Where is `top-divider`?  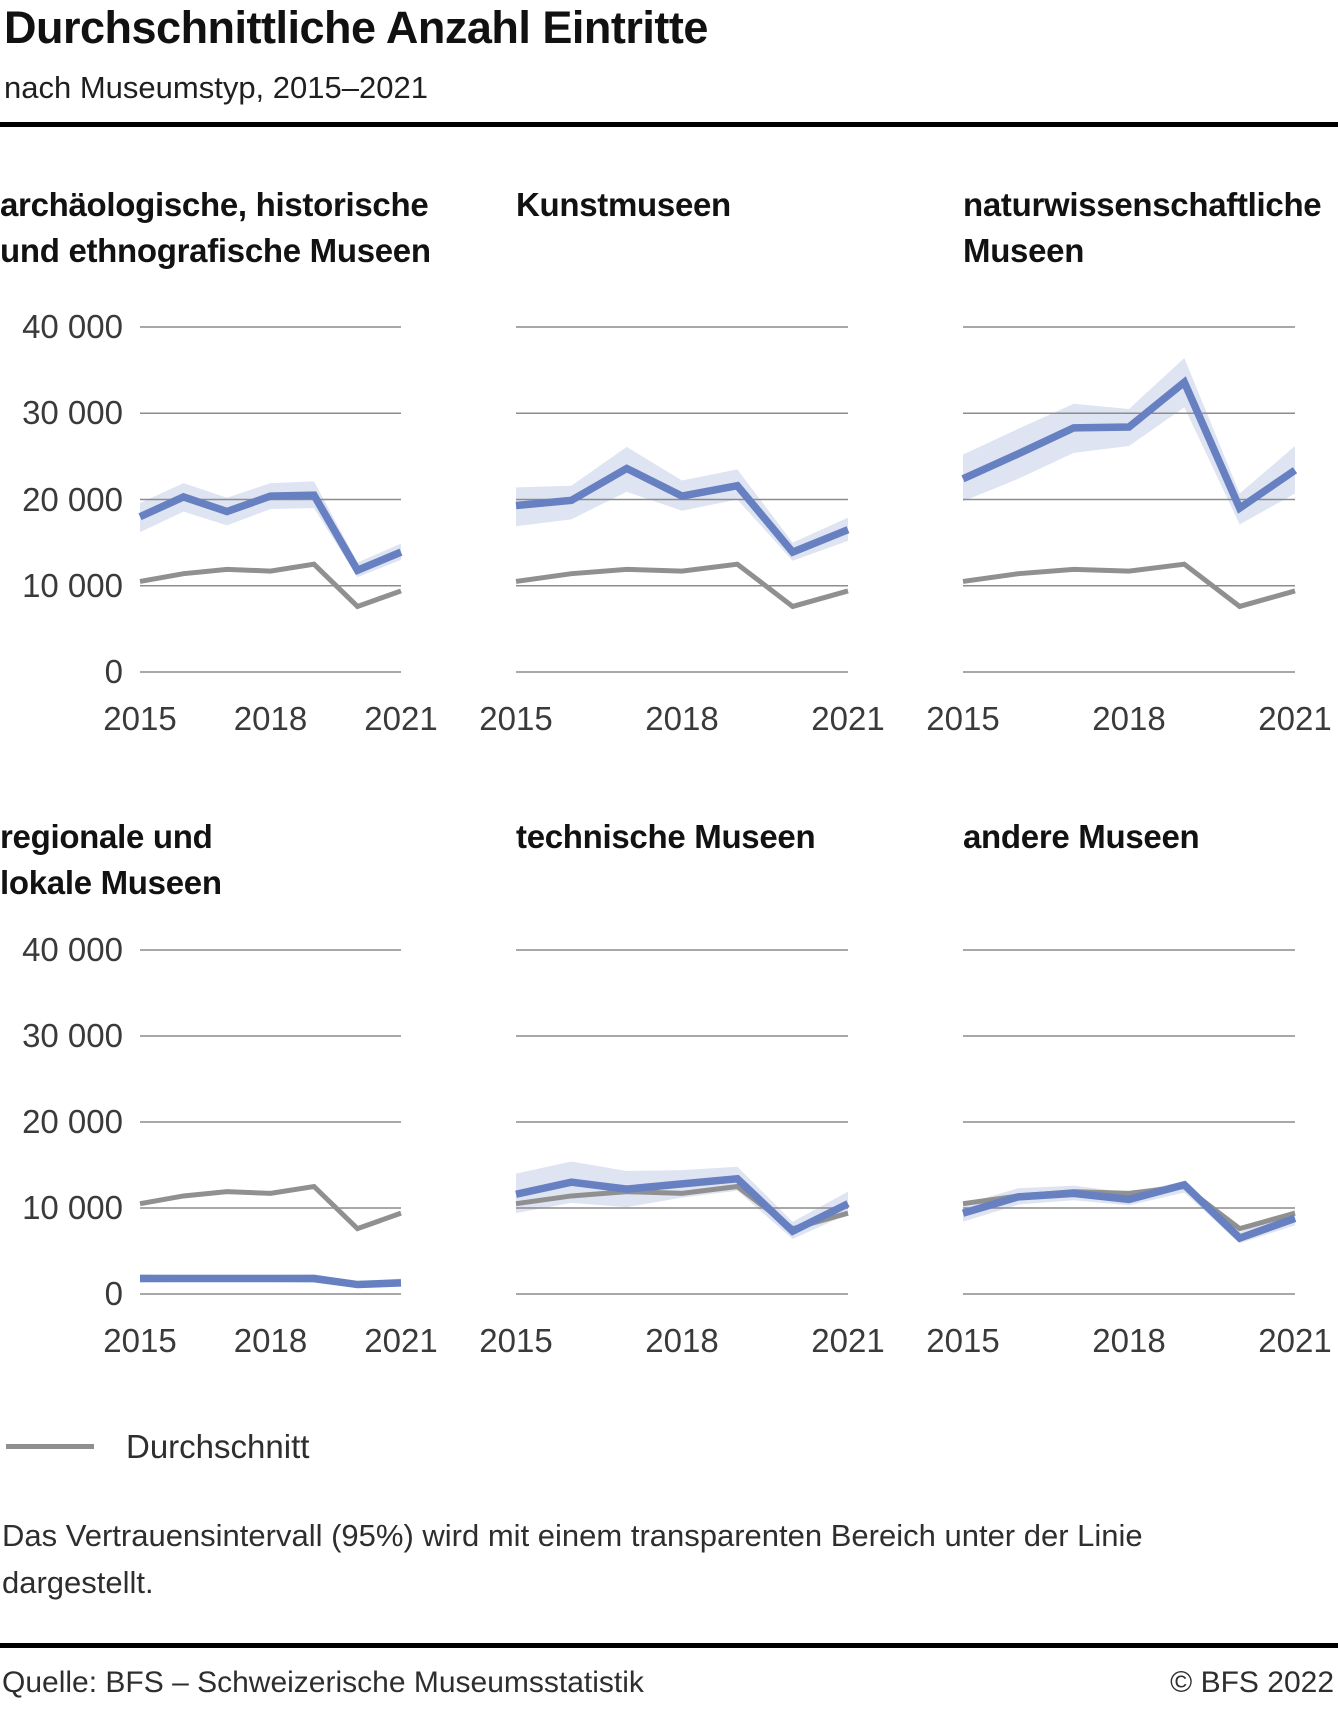
top-divider is located at coordinates (669, 124).